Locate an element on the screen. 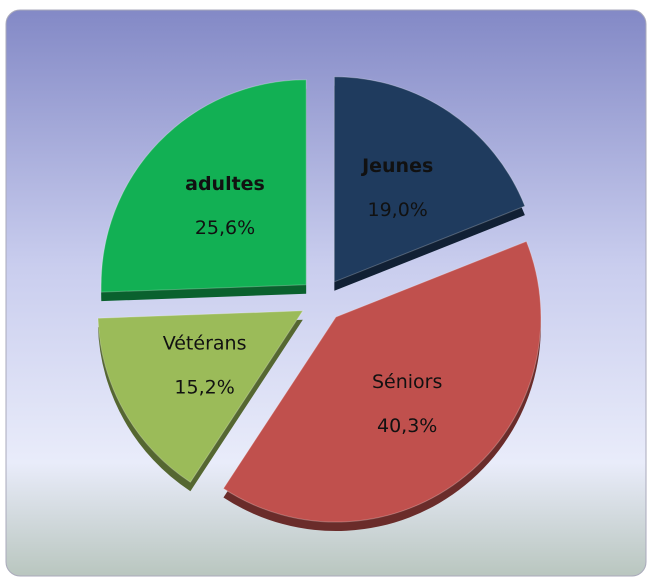 This screenshot has height=580, width=651. slice-value-label: 15,2% is located at coordinates (204, 388).